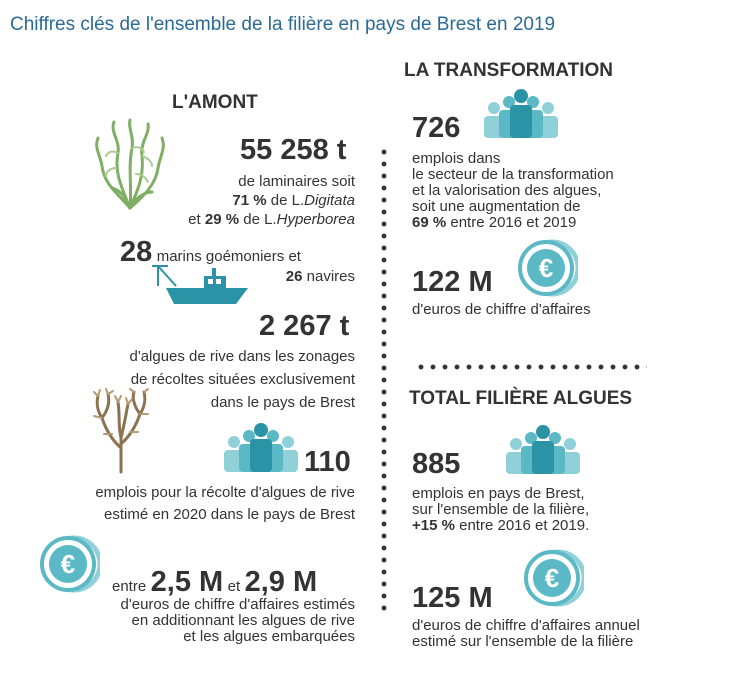  Describe the element at coordinates (456, 158) in the screenshot. I see `transformation-emplois-line1: emplois dans` at that location.